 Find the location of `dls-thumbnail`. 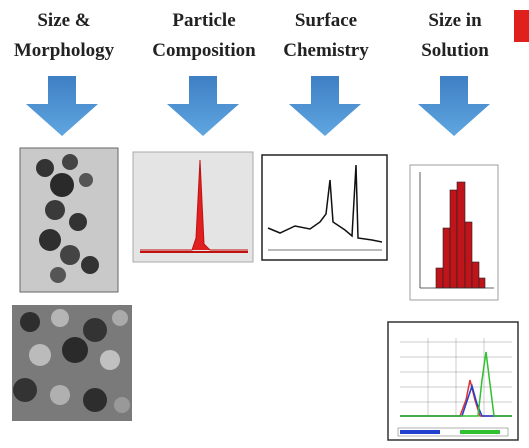

dls-thumbnail is located at coordinates (453, 381).